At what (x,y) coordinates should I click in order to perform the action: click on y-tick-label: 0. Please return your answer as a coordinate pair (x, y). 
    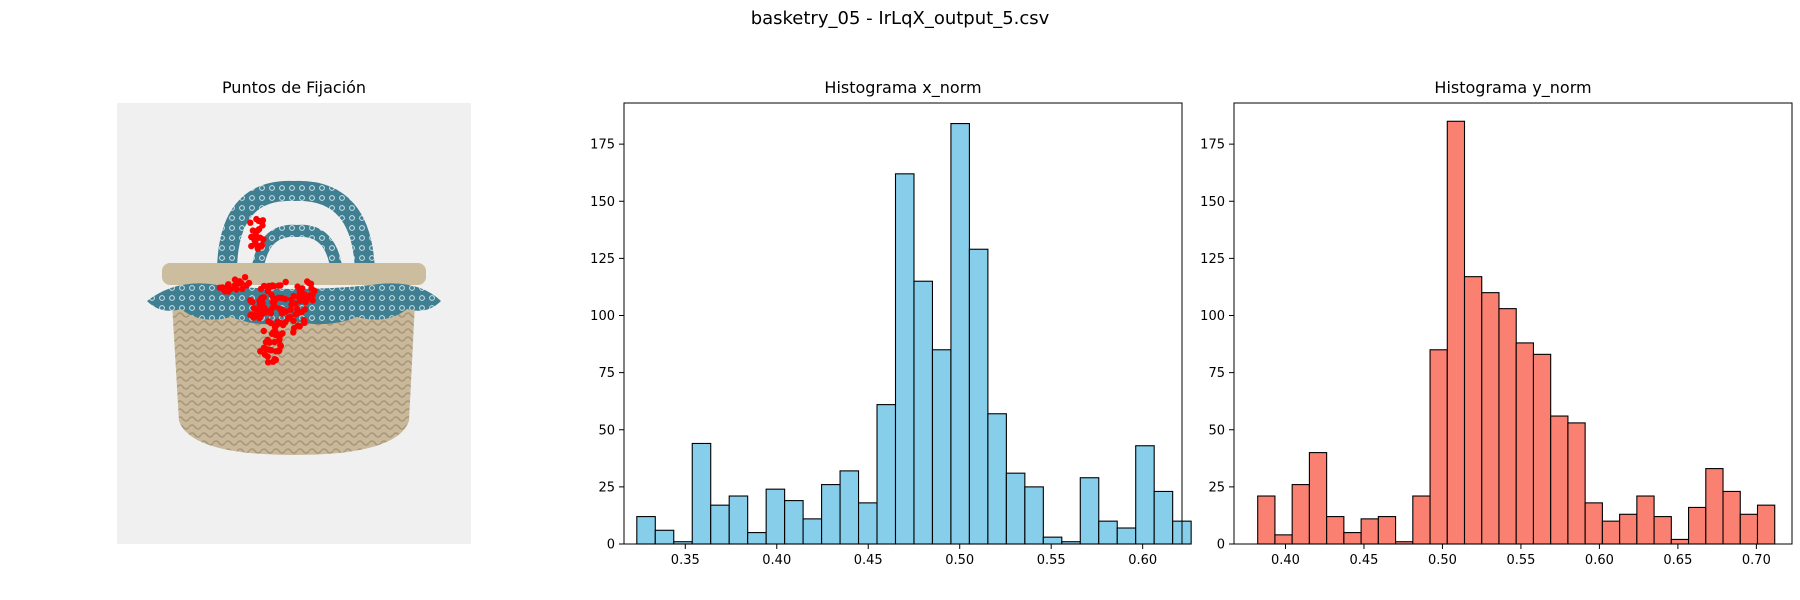
    Looking at the image, I should click on (611, 545).